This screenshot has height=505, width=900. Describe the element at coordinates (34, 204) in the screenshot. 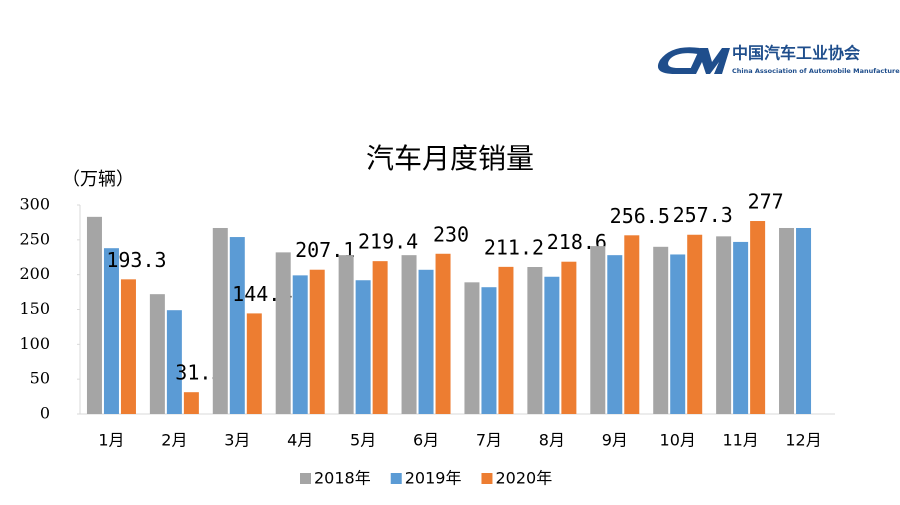

I see `y-tick-label: 300` at that location.